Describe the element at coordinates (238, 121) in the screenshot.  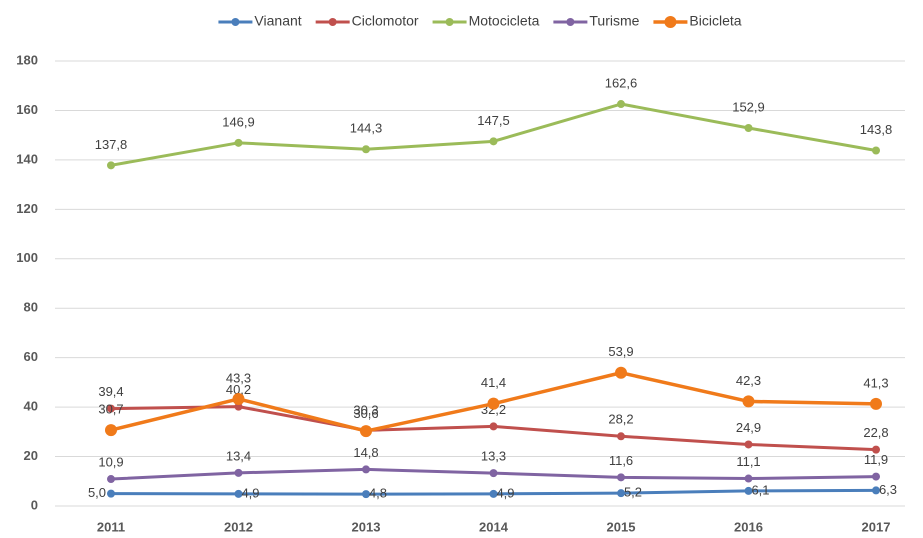
I see `data-label: 146,9` at that location.